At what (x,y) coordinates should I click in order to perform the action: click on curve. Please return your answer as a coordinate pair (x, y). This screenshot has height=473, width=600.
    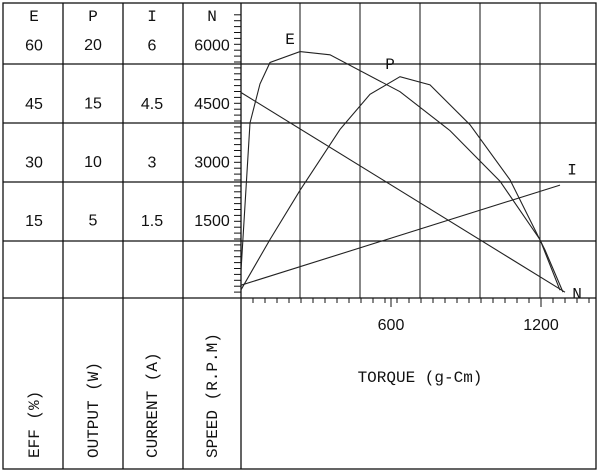
    Looking at the image, I should click on (400, 235).